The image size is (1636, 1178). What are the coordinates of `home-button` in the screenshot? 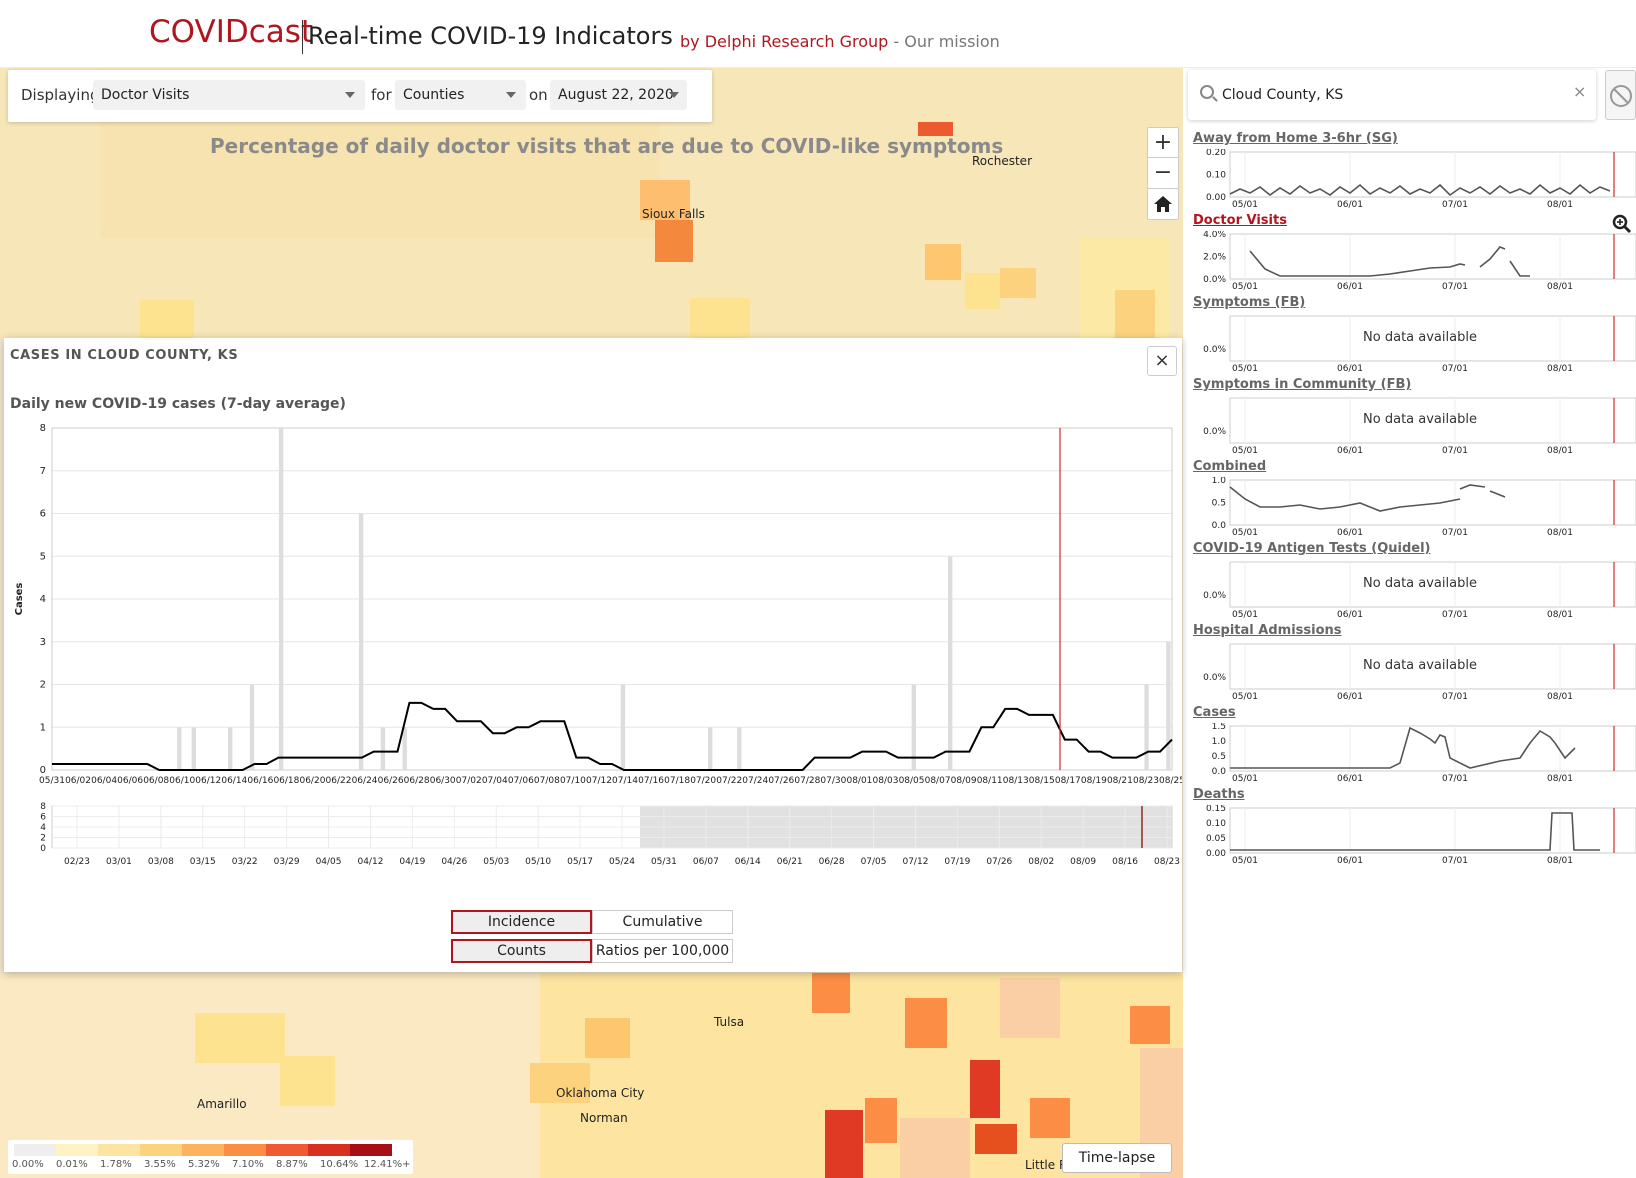 It's located at (1163, 204).